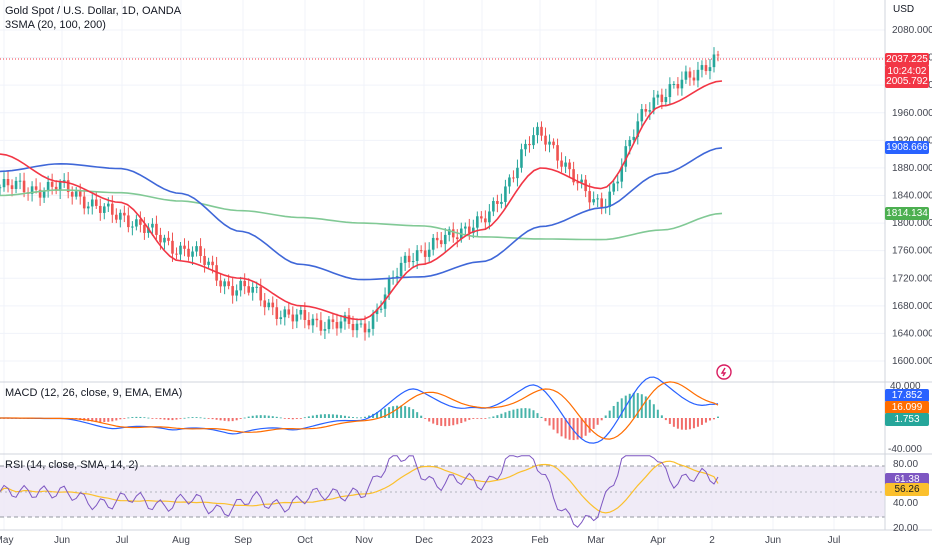  I want to click on sma100-badge: 1908.666, so click(907, 147).